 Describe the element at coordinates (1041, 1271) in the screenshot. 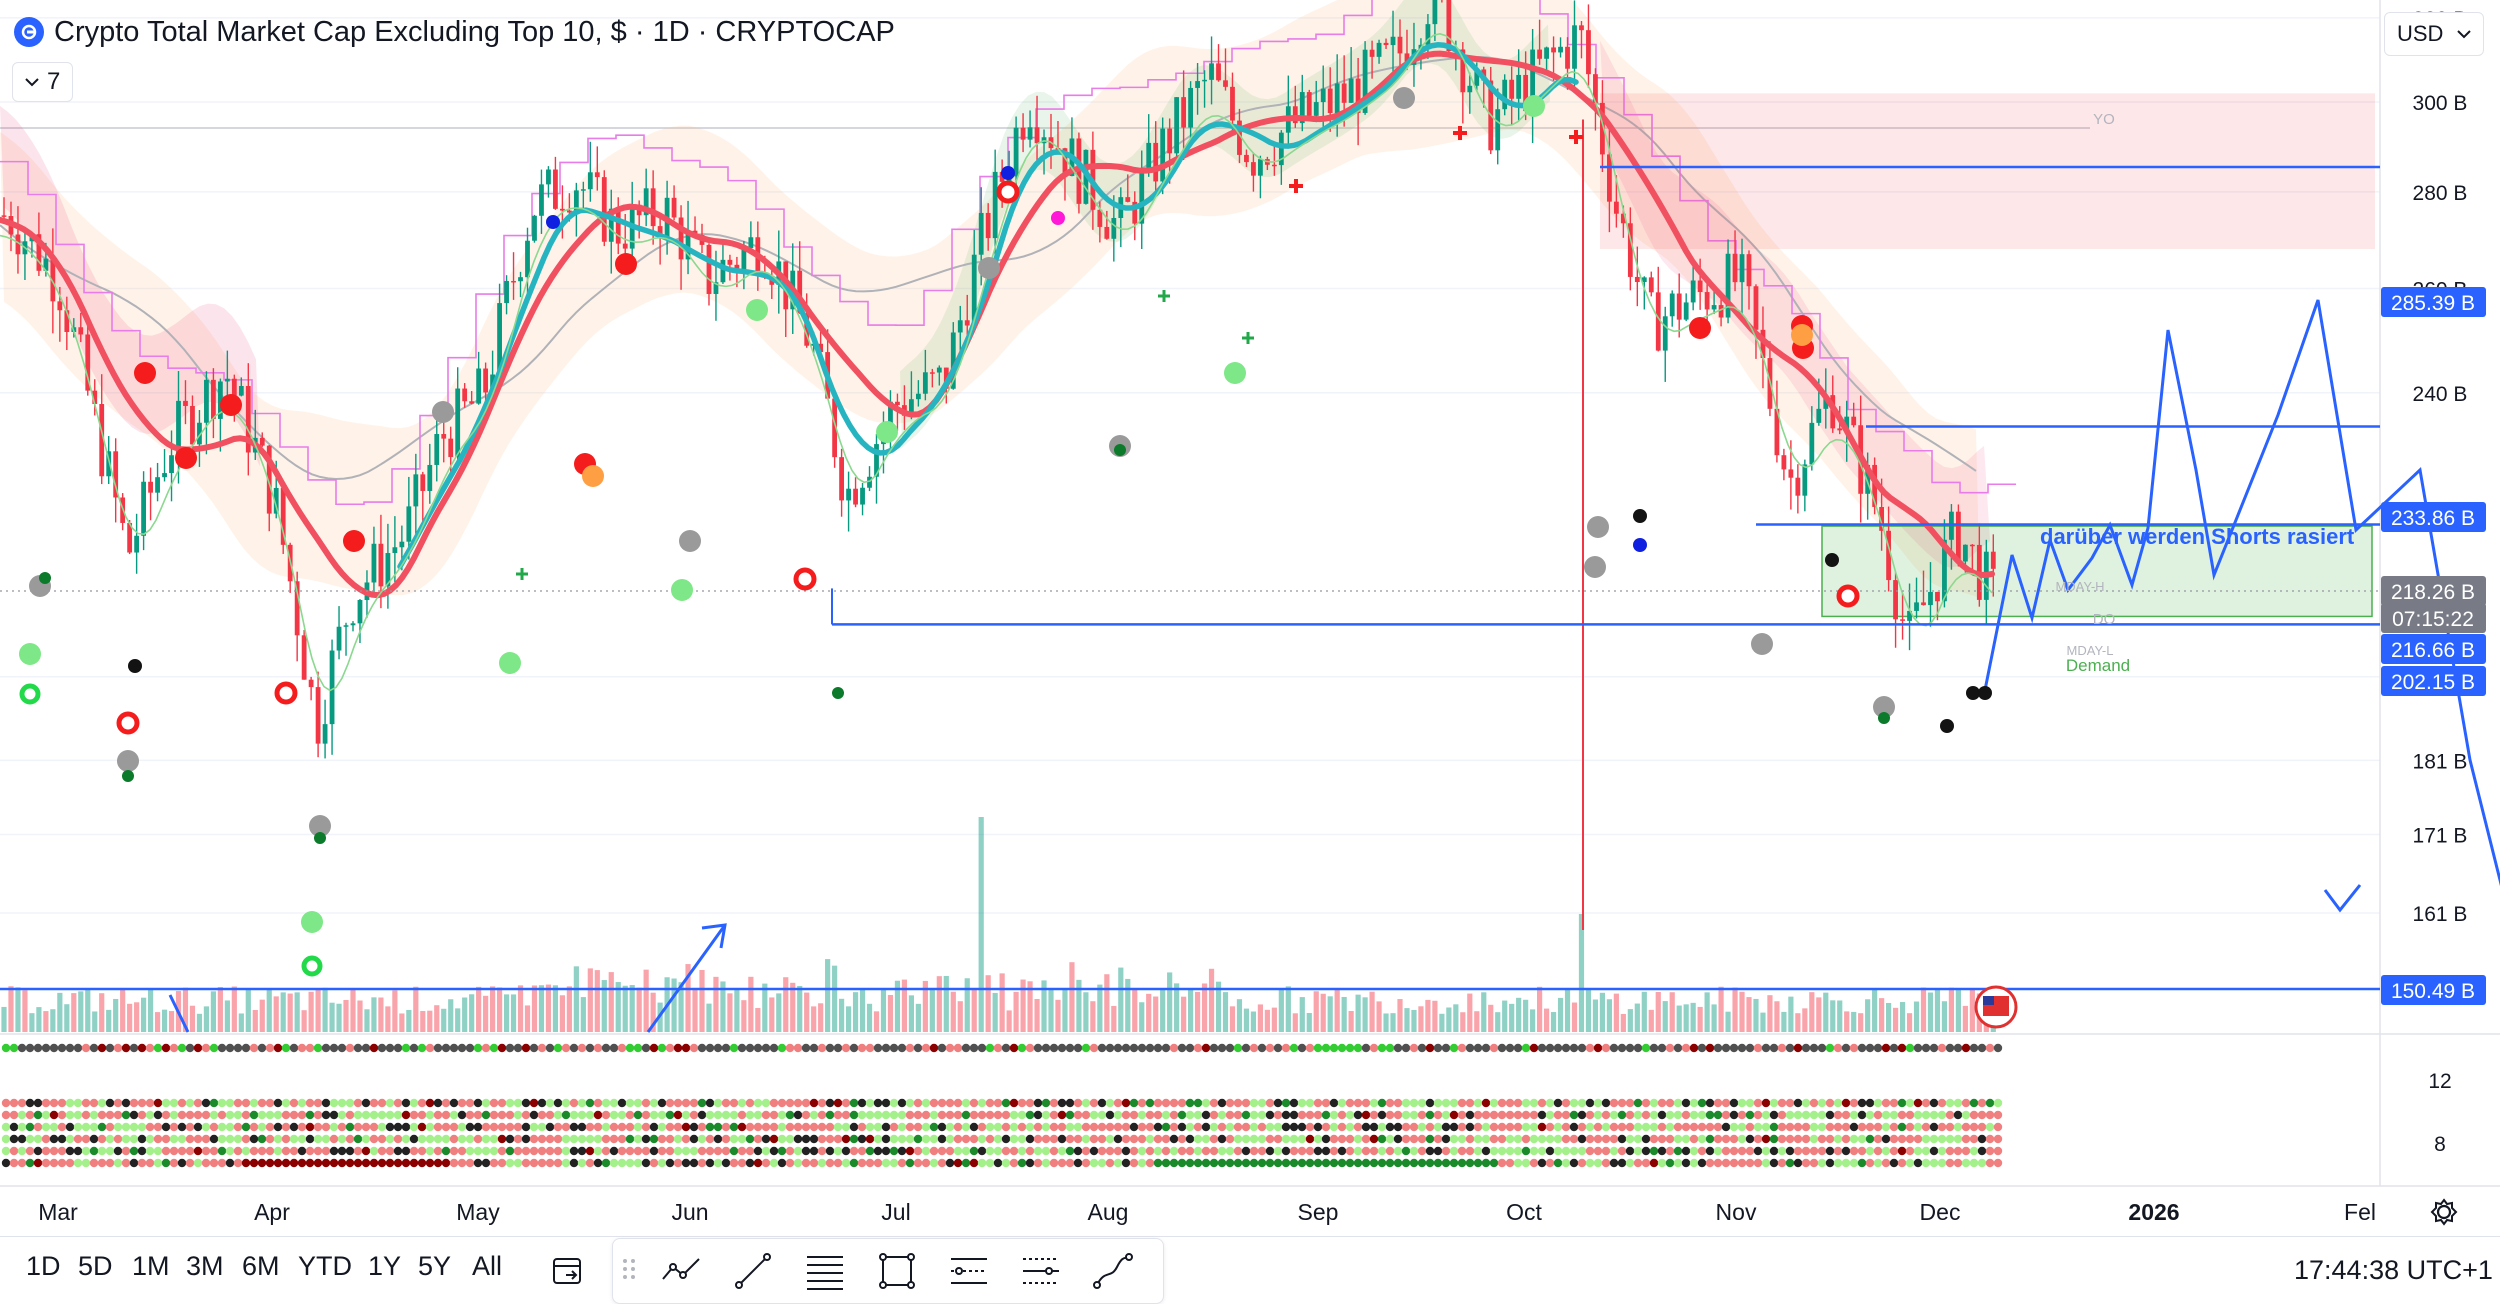

I see `short-position-icon` at that location.